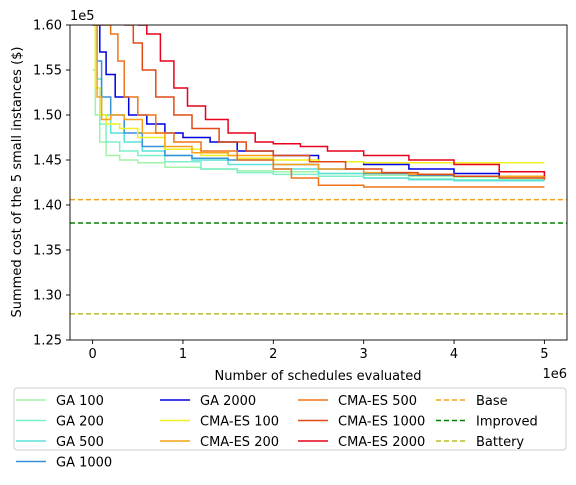  What do you see at coordinates (290, 419) in the screenshot?
I see `legend-box` at bounding box center [290, 419].